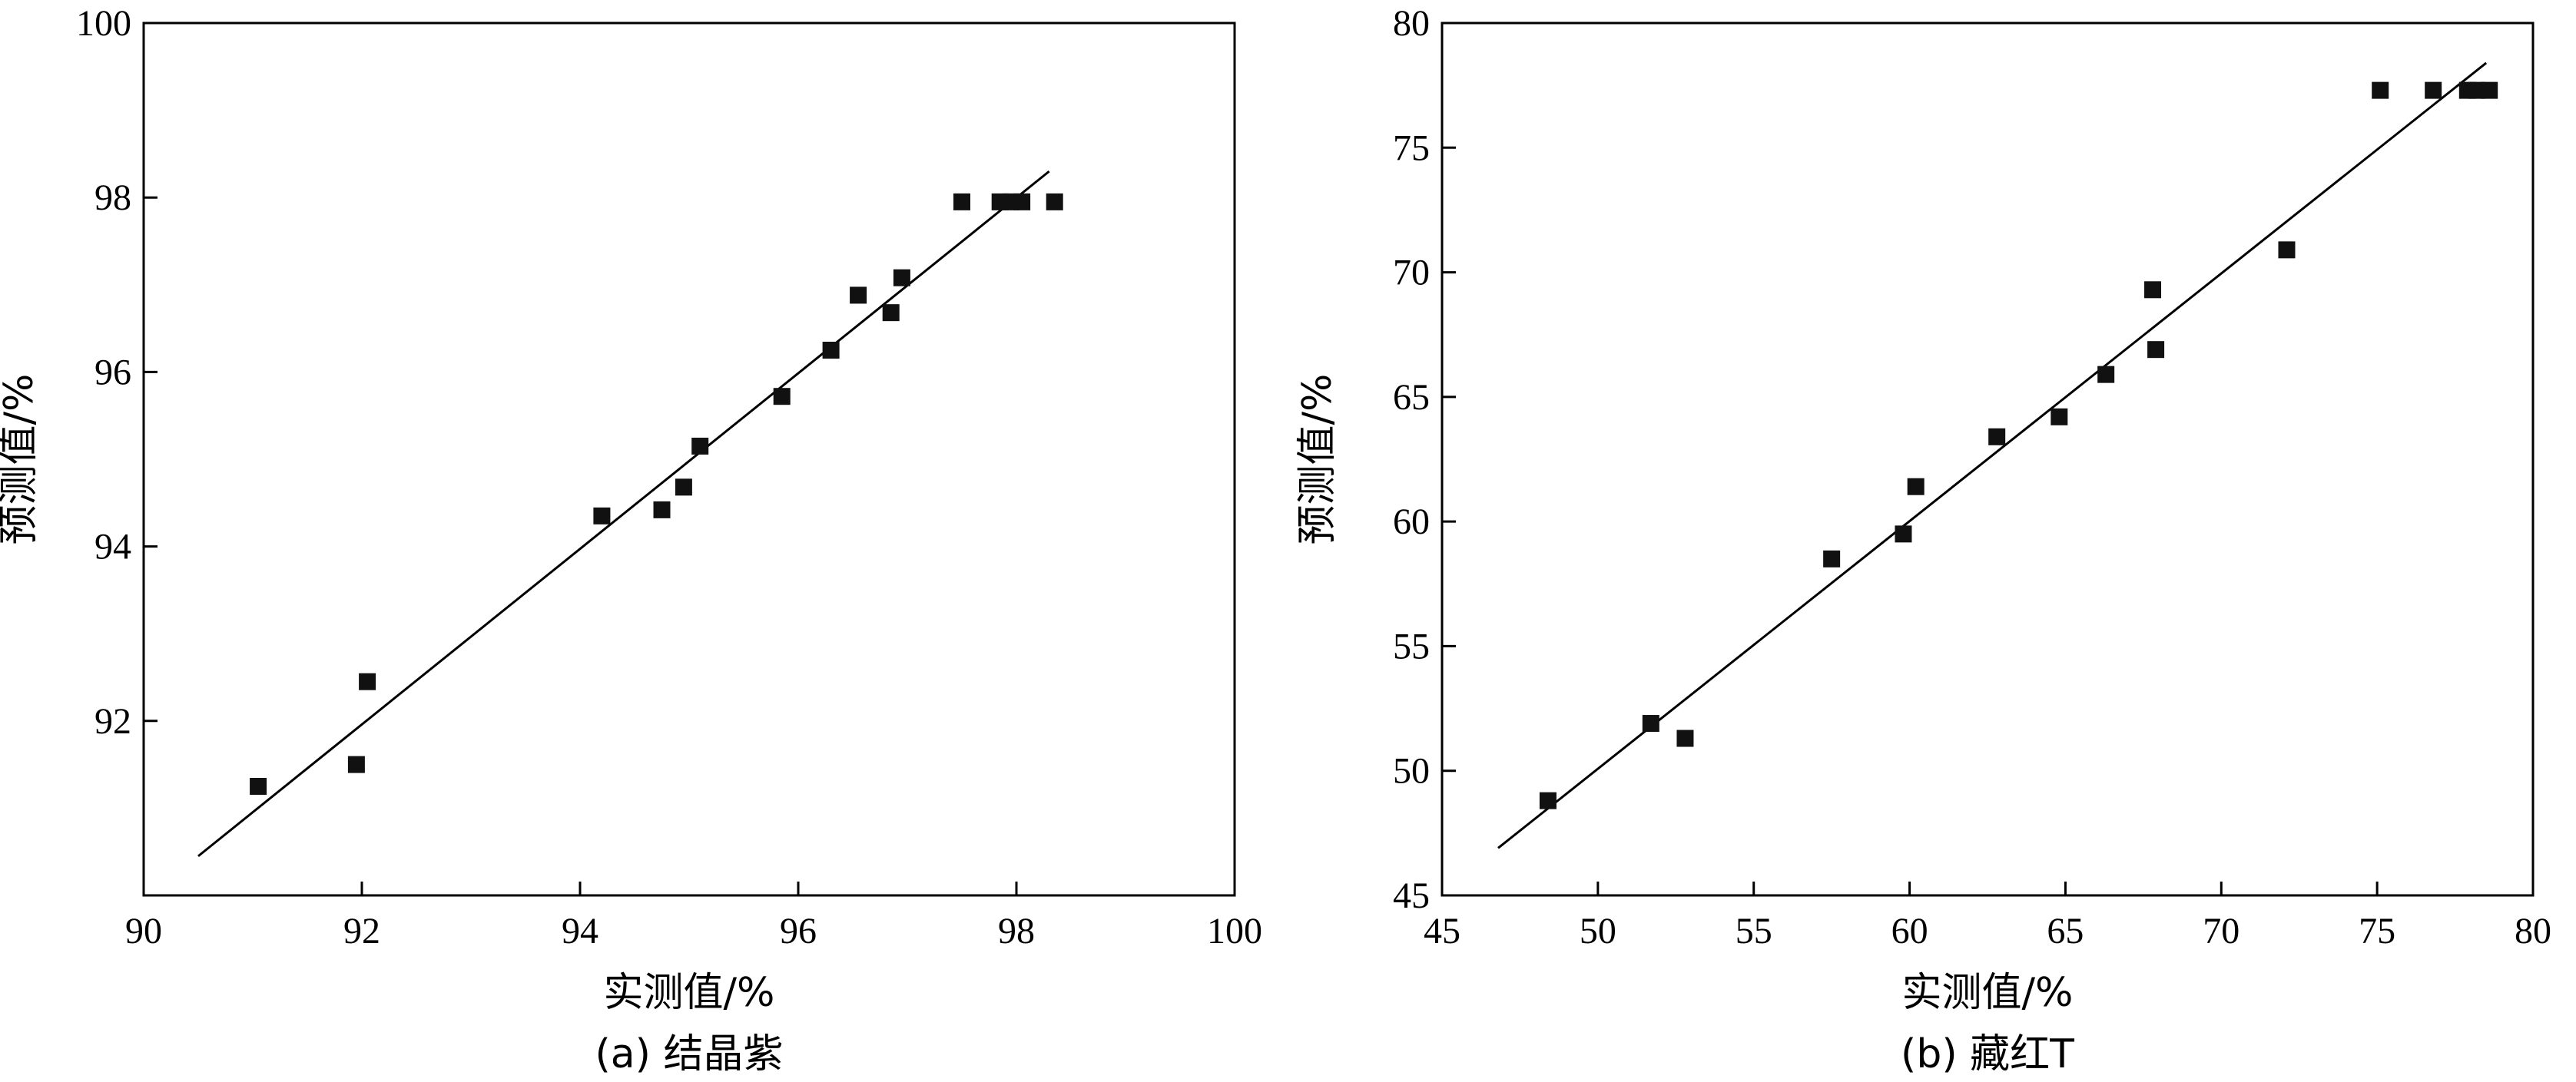 The width and height of the screenshot is (2576, 1082). What do you see at coordinates (2065, 931) in the screenshot?
I see `x-tick-label: 65` at bounding box center [2065, 931].